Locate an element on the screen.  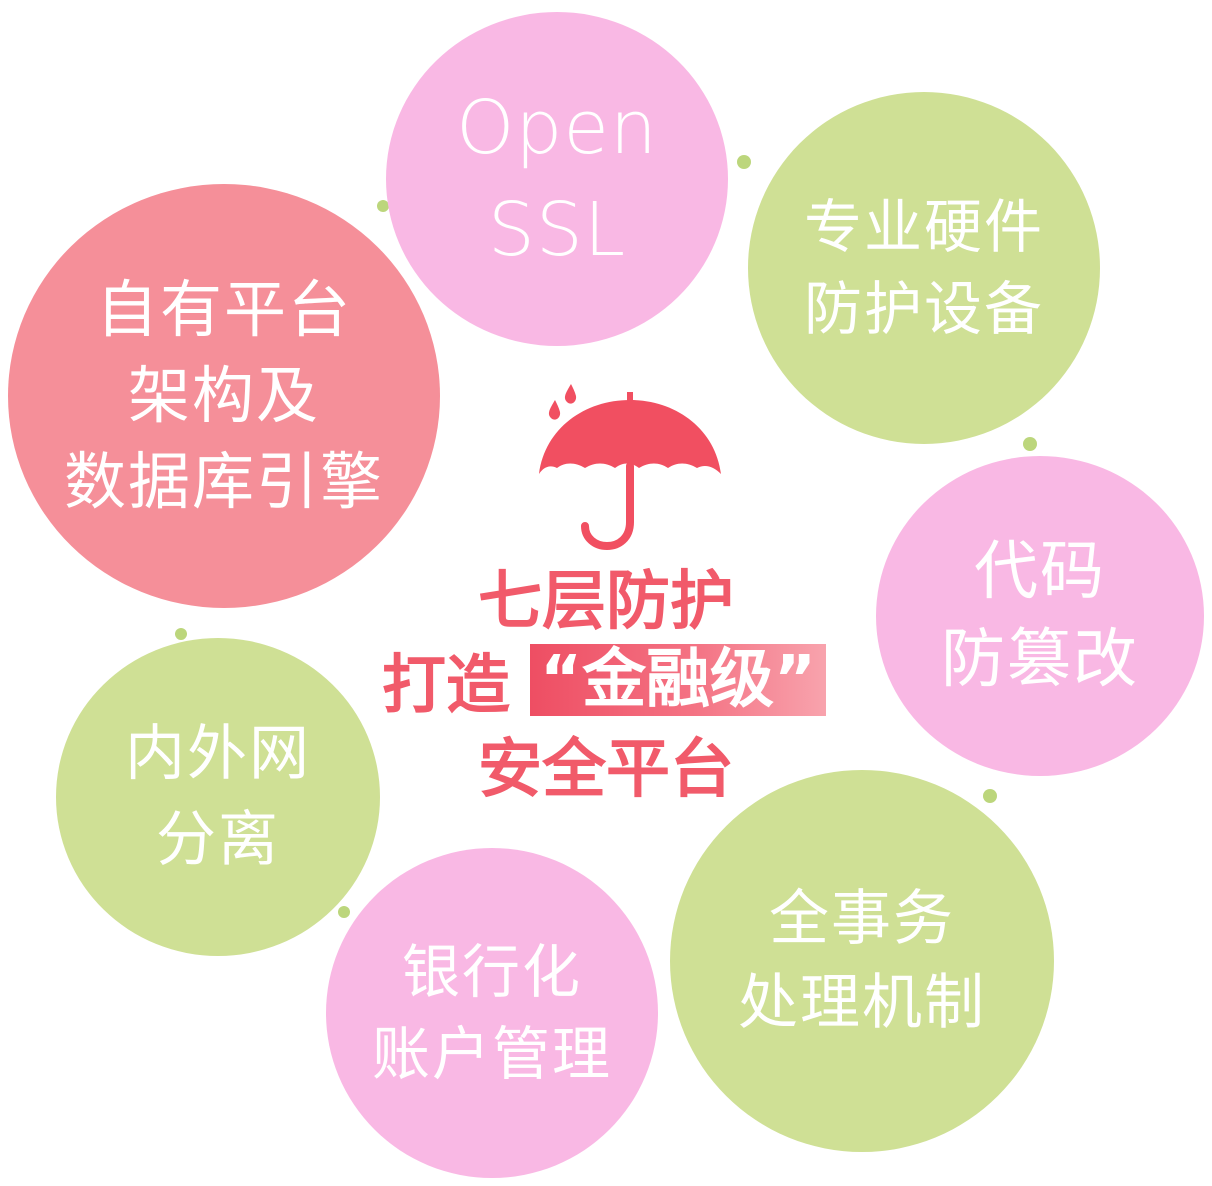
bubble-bank-label: 银行化 账户管理 is located at coordinates (491, 1013).